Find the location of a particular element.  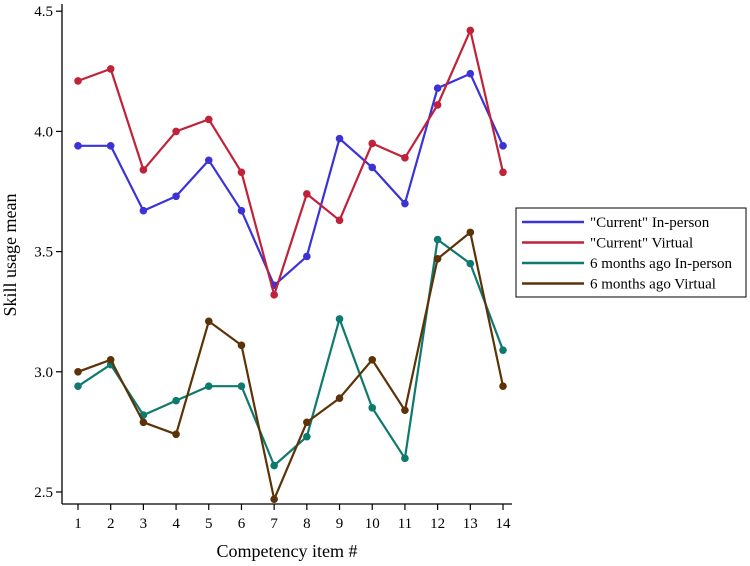

x-ticks: 1 2 3 4 5 6 7 8 9 10 11 12 13 14 is located at coordinates (292, 518).